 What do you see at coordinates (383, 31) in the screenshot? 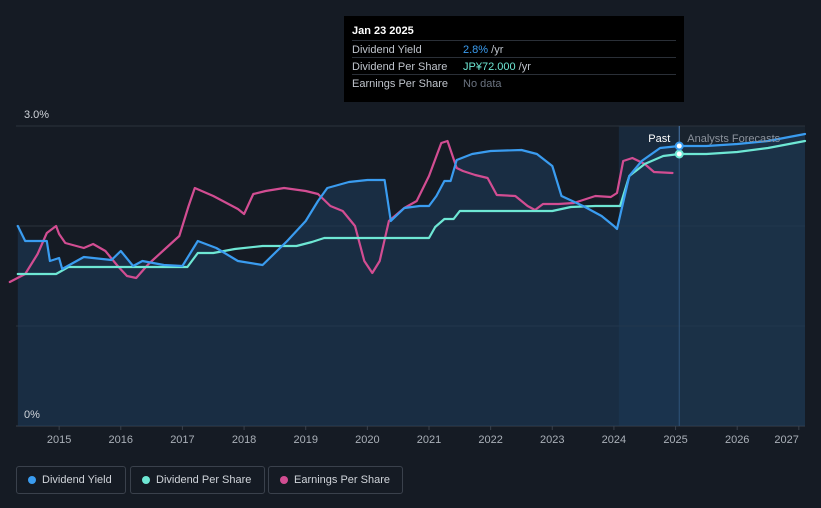
I see `tooltip-date: Jan 23 2025` at bounding box center [383, 31].